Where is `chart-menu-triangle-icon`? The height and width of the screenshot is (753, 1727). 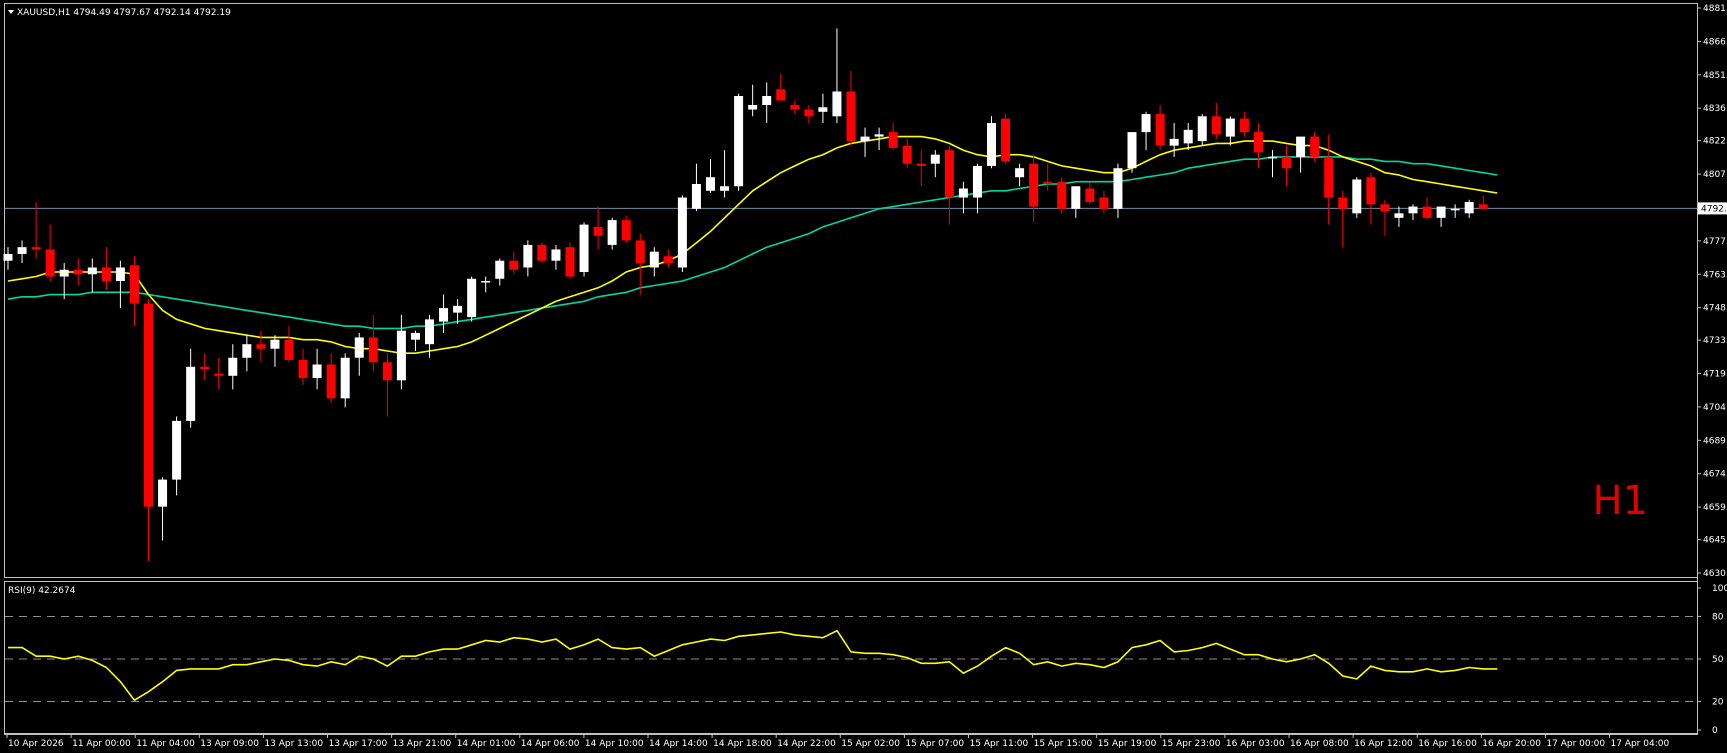 chart-menu-triangle-icon is located at coordinates (11, 12).